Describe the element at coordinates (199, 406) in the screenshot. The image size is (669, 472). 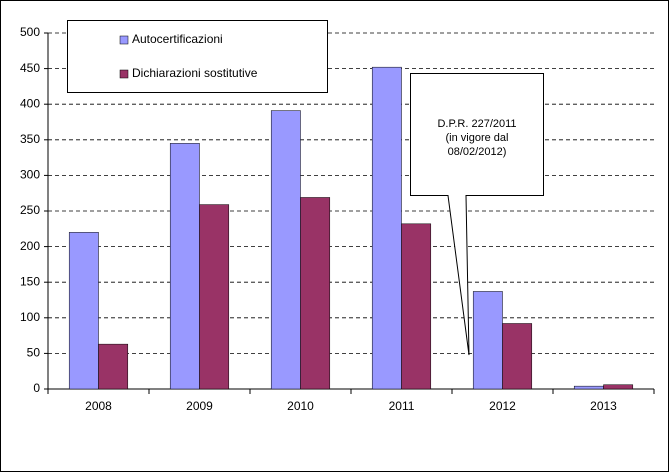
I see `x-tick-label: 2009` at that location.